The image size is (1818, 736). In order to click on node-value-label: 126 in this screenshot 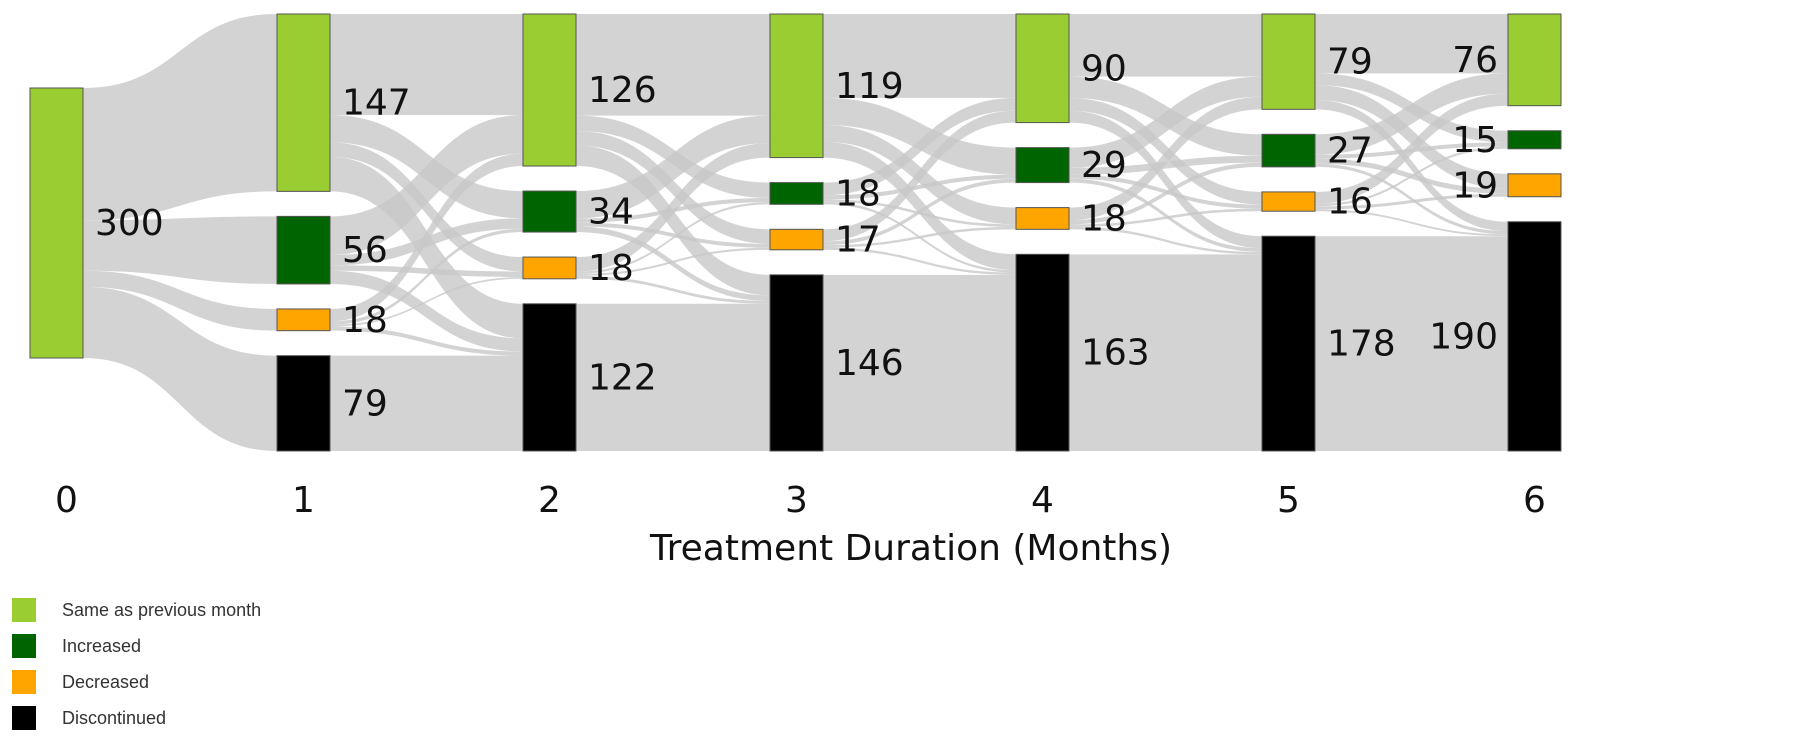, I will do `click(622, 90)`.